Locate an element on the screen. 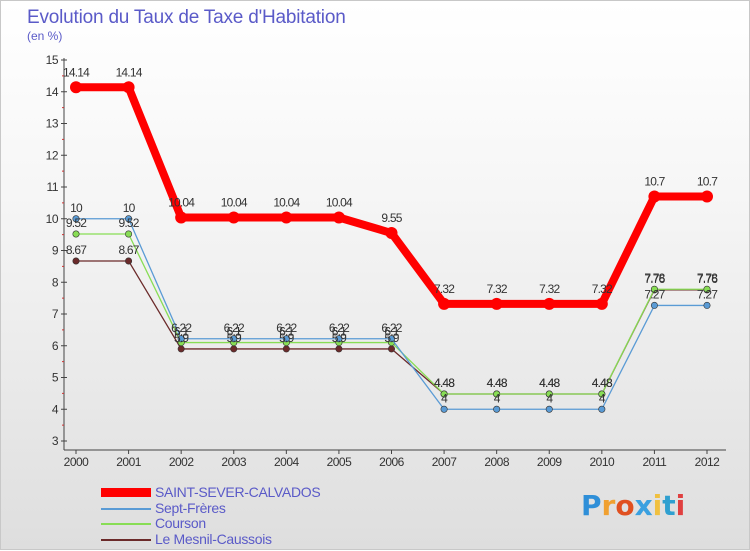 This screenshot has width=750, height=551. logo-letter: r is located at coordinates (608, 505).